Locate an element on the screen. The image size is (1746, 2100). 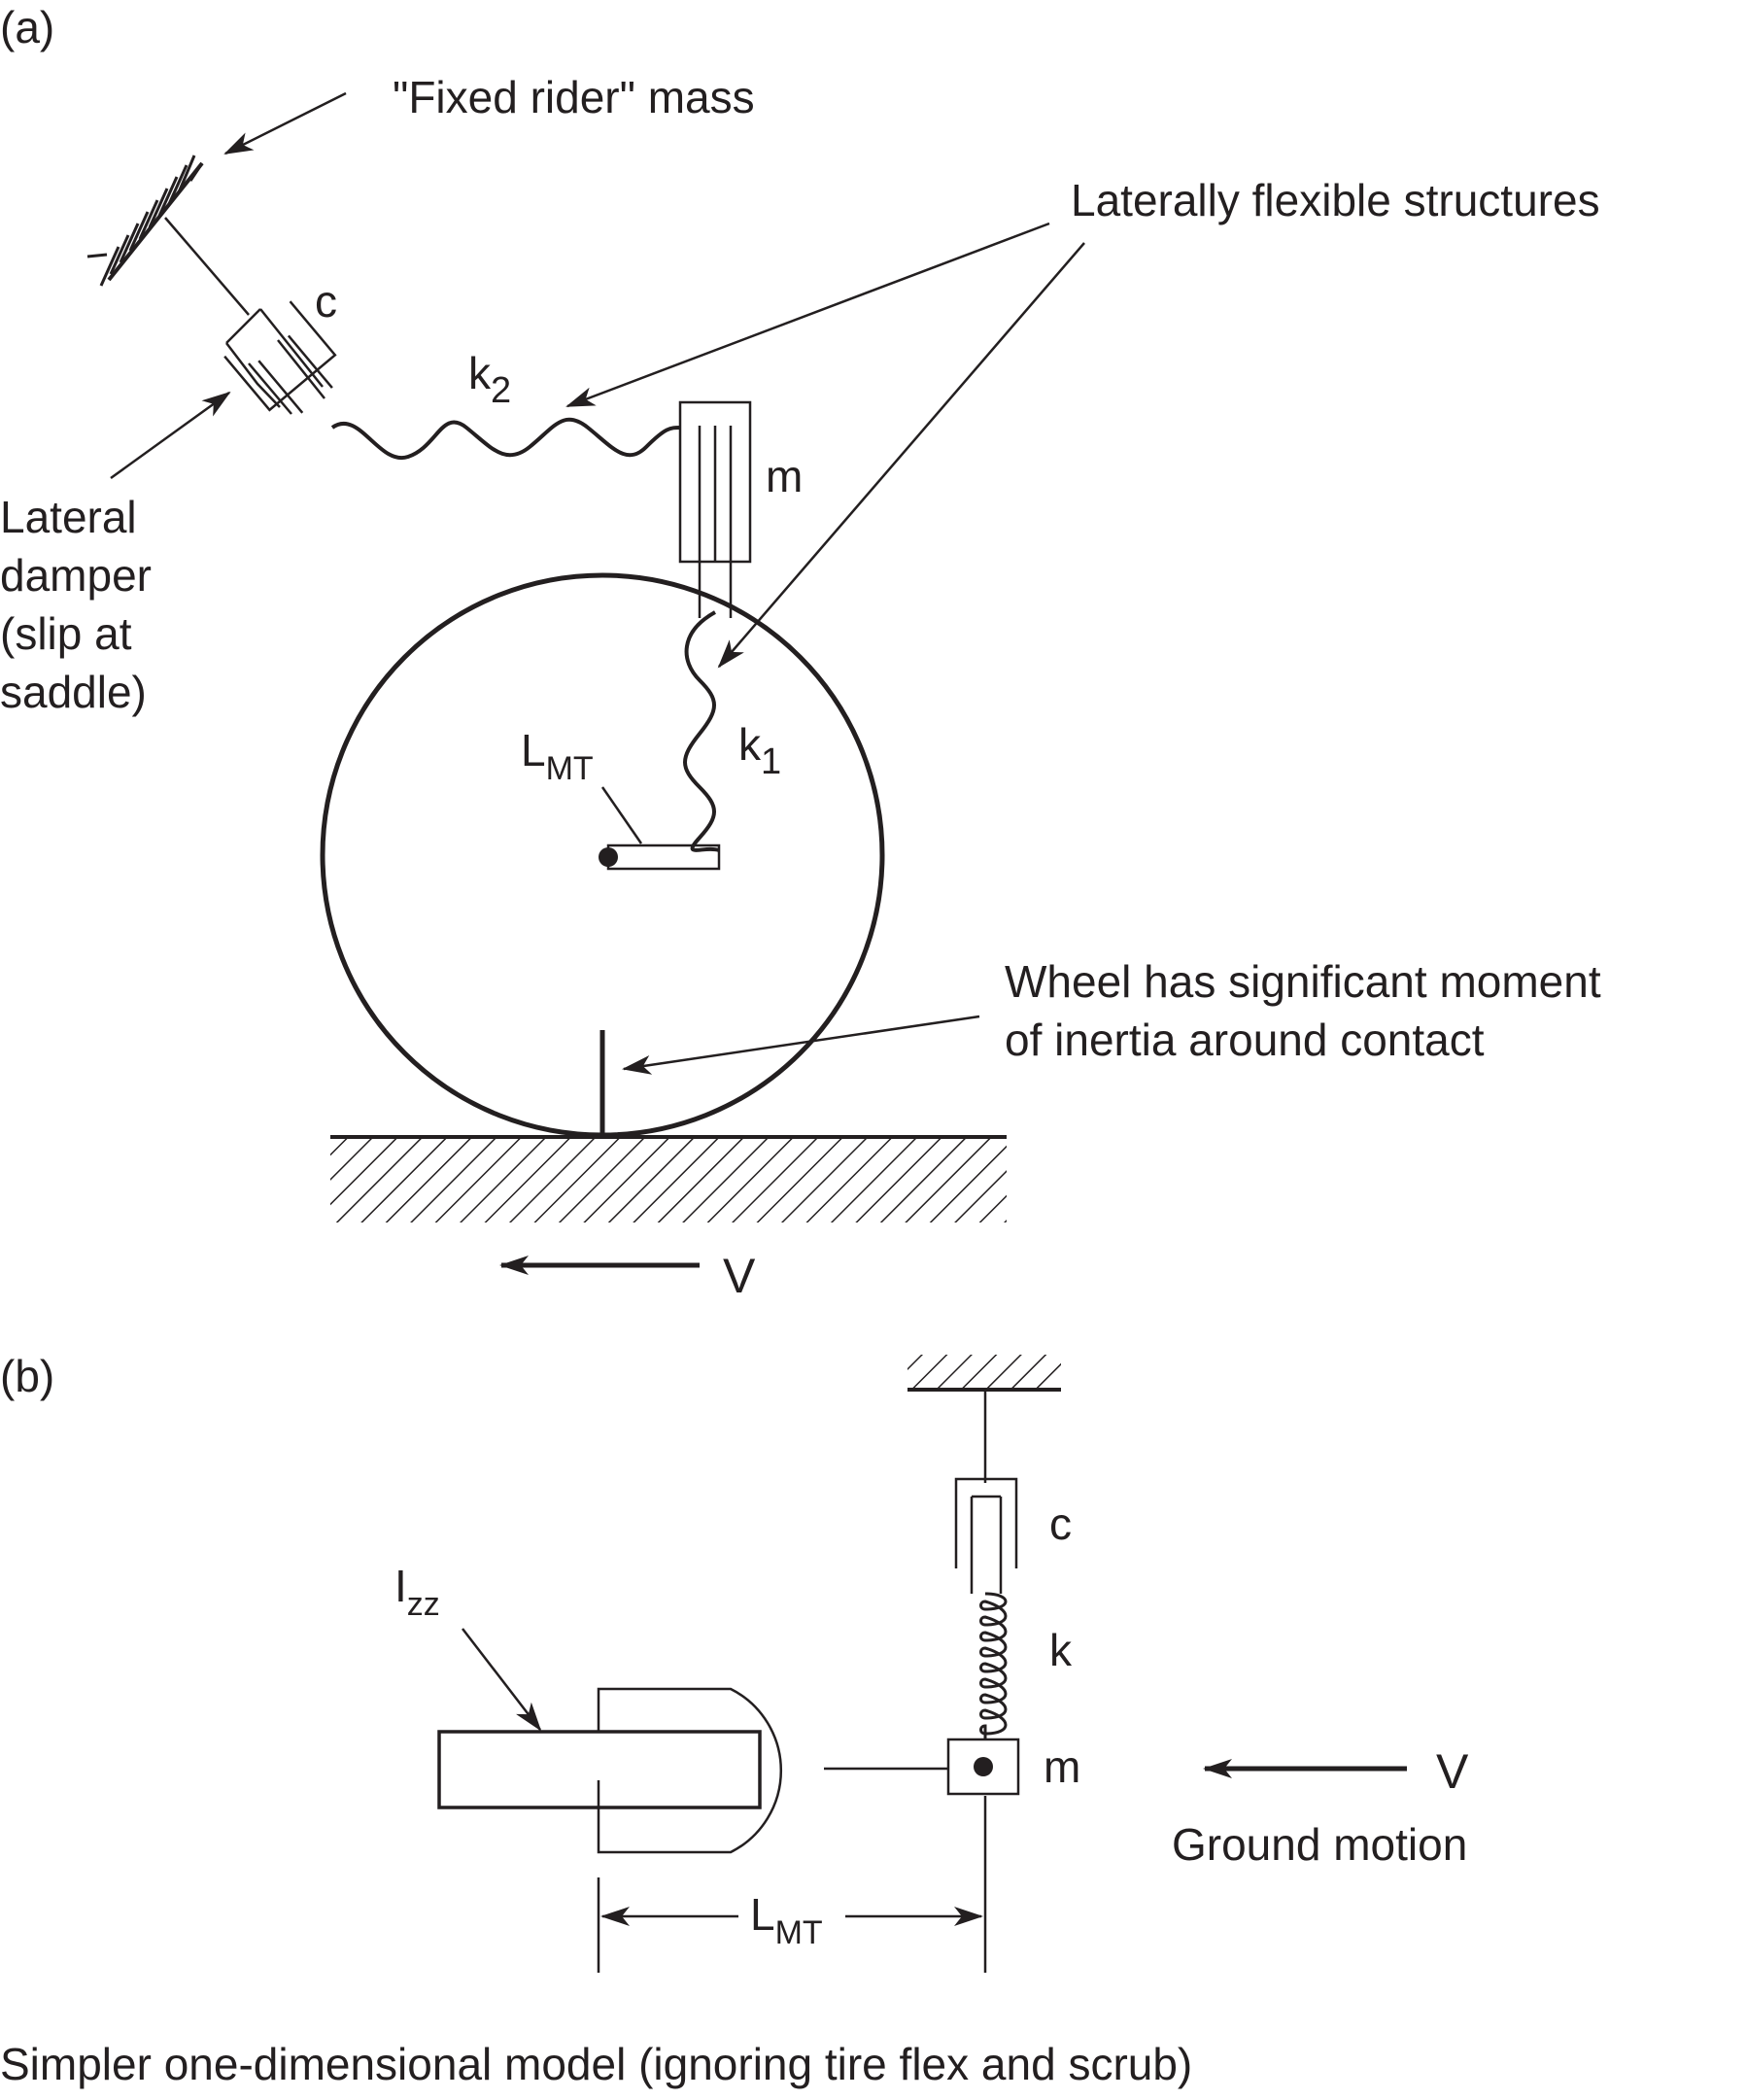
svg-text: Wheel has significant moment is located at coordinates (1303, 981).